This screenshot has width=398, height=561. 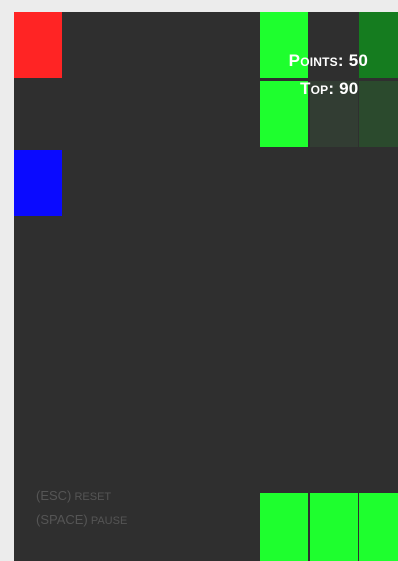 What do you see at coordinates (329, 88) in the screenshot?
I see `top-score-display: Top: 90` at bounding box center [329, 88].